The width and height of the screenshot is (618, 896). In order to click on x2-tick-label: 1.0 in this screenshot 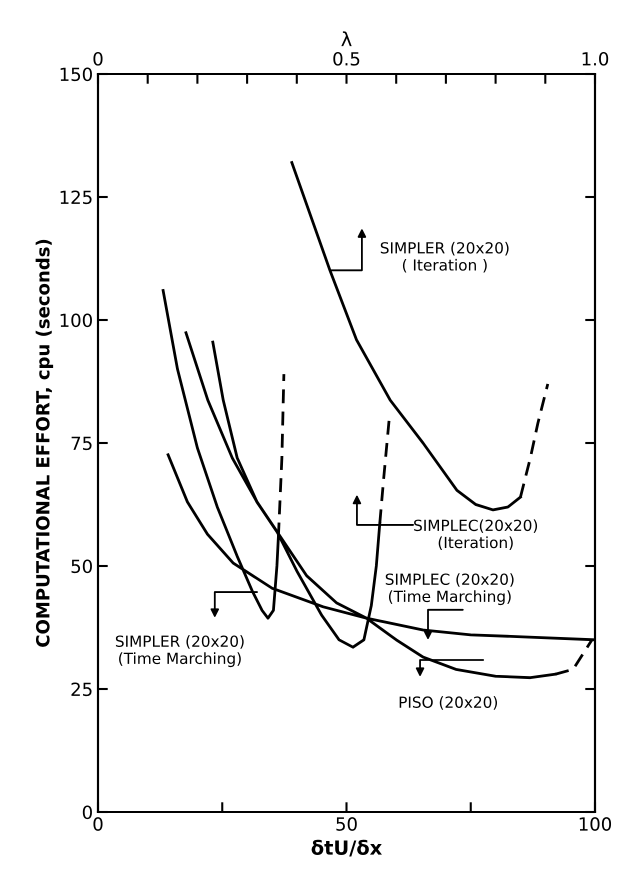, I will do `click(595, 59)`.